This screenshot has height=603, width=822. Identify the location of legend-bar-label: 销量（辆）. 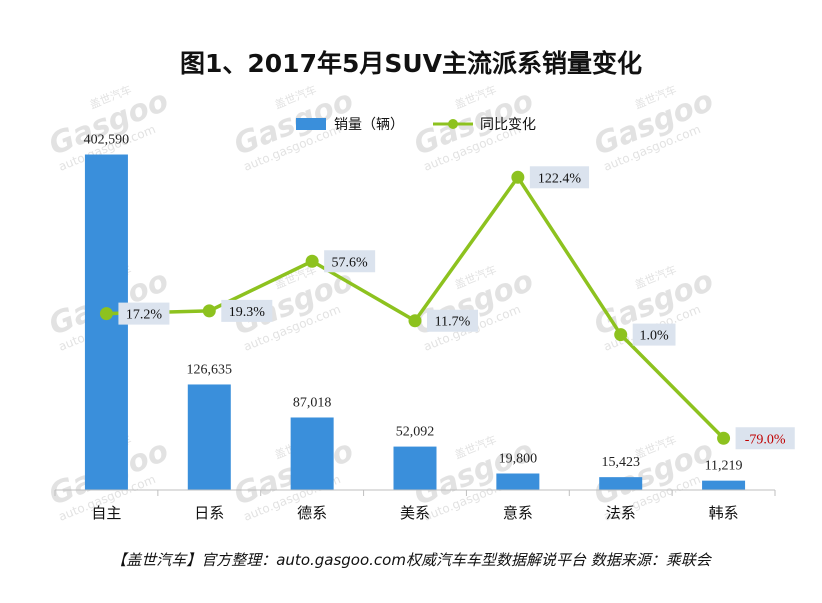
(369, 125).